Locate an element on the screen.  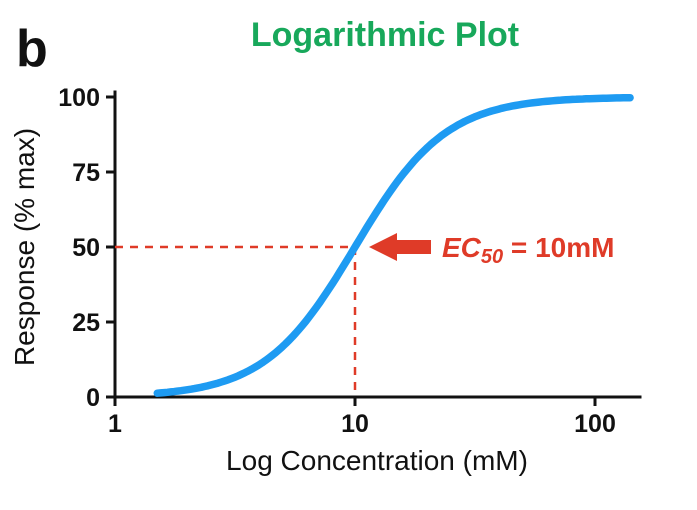
x-axis-label: Log Concentration (mM) is located at coordinates (377, 460).